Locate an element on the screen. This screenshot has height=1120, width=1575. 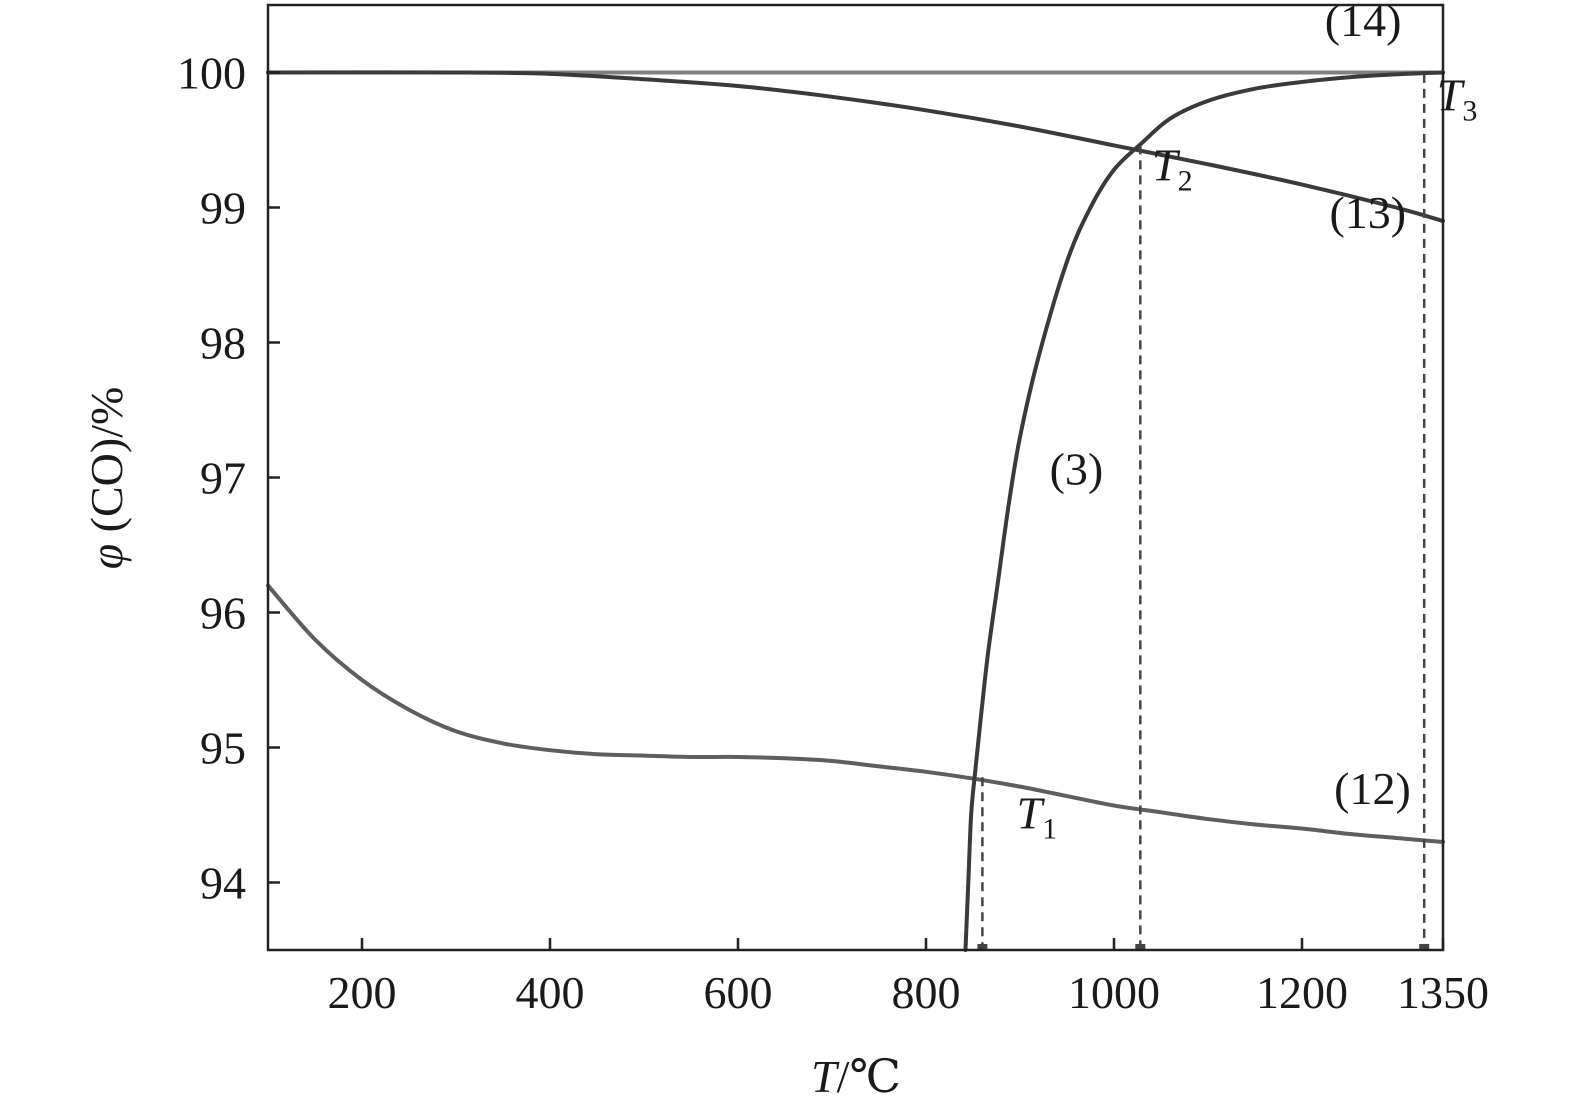
x-tick-label-1000: 1000 is located at coordinates (1114, 992).